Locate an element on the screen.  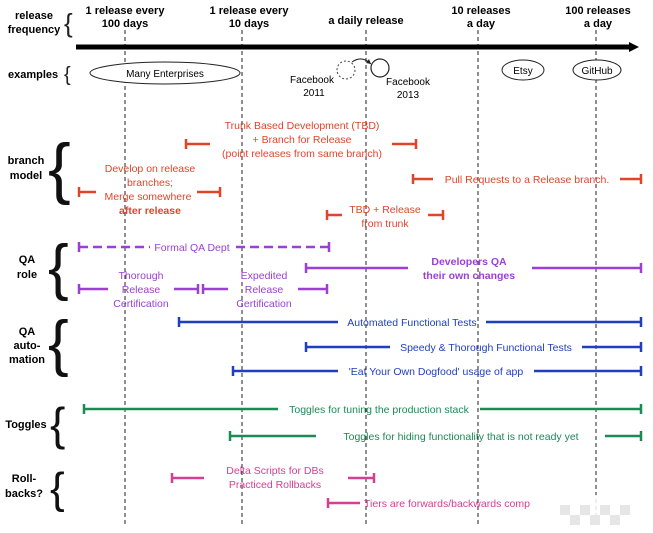
rollbacks-label-line-1: Roll- is located at coordinates (24, 479).